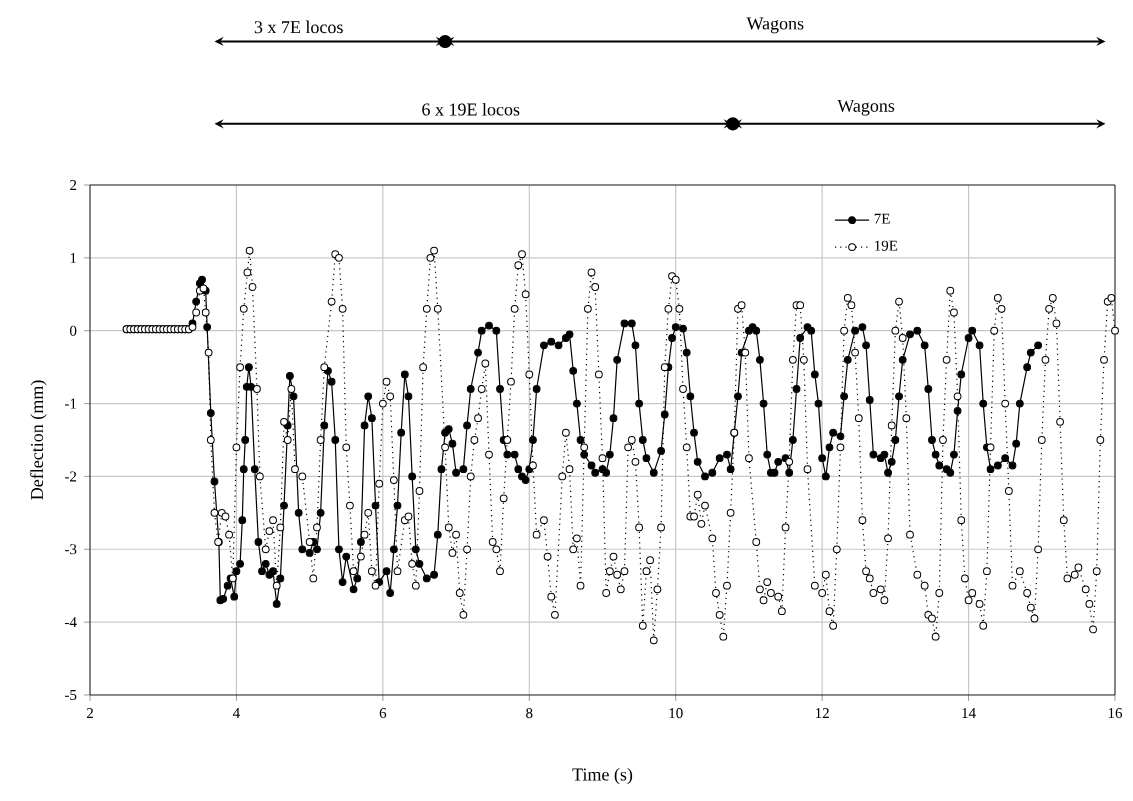 This screenshot has height=801, width=1133. I want to click on x-tick-label: 8, so click(529, 713).